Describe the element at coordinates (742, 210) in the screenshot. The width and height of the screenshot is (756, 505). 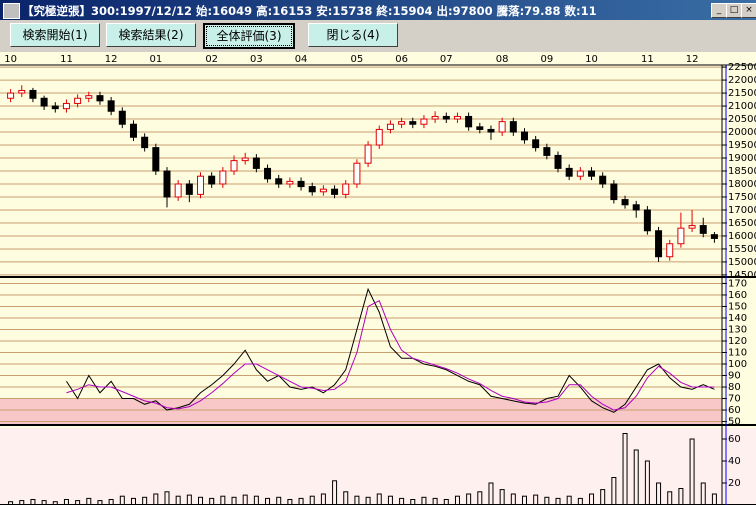
I see `y-tick-label: 17000` at that location.